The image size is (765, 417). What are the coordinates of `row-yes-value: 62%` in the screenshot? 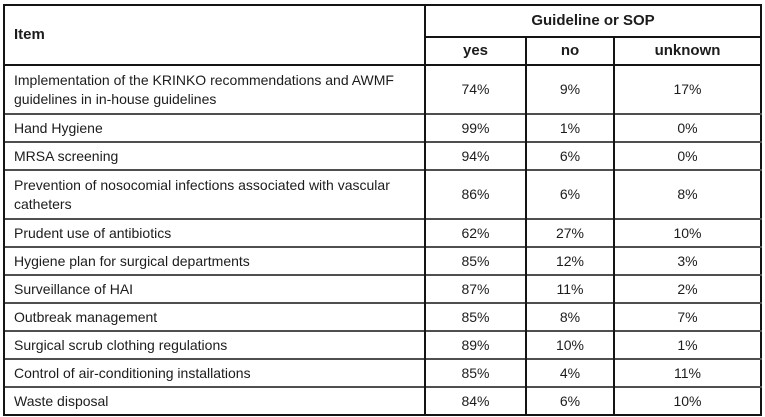 It's located at (475, 232).